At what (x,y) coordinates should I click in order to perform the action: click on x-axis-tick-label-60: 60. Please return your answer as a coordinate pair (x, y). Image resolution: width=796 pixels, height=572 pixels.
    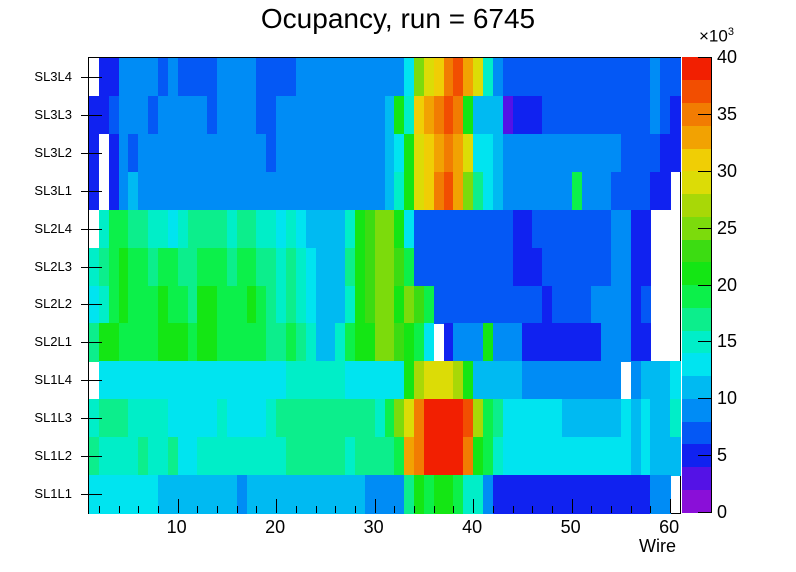
    Looking at the image, I should click on (669, 527).